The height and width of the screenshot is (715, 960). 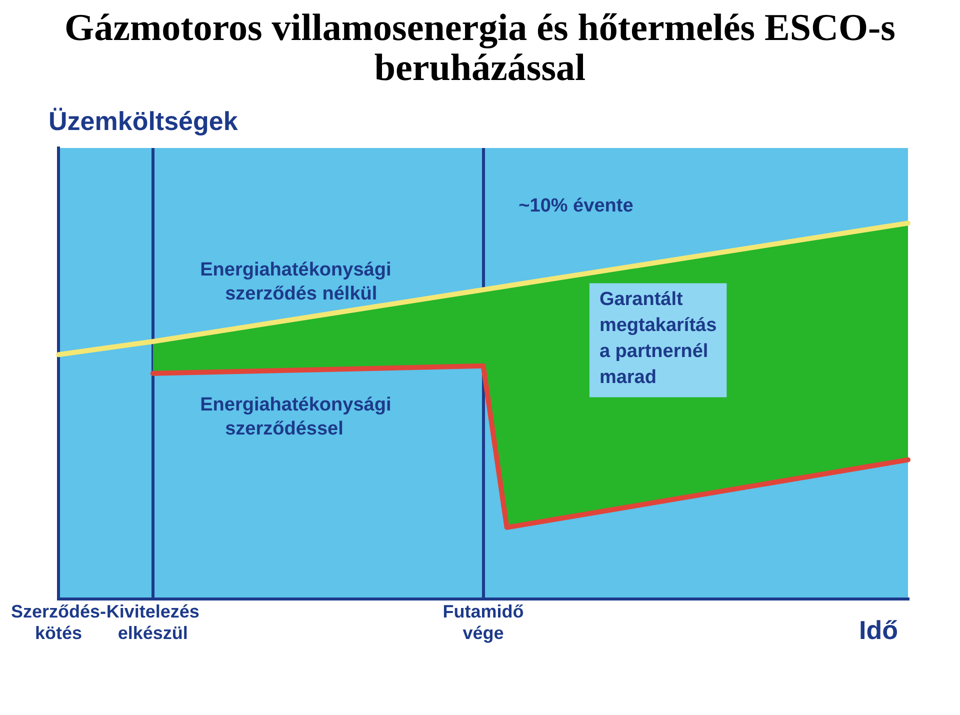 What do you see at coordinates (143, 121) in the screenshot?
I see `y-axis-title: Üzemköltségek` at bounding box center [143, 121].